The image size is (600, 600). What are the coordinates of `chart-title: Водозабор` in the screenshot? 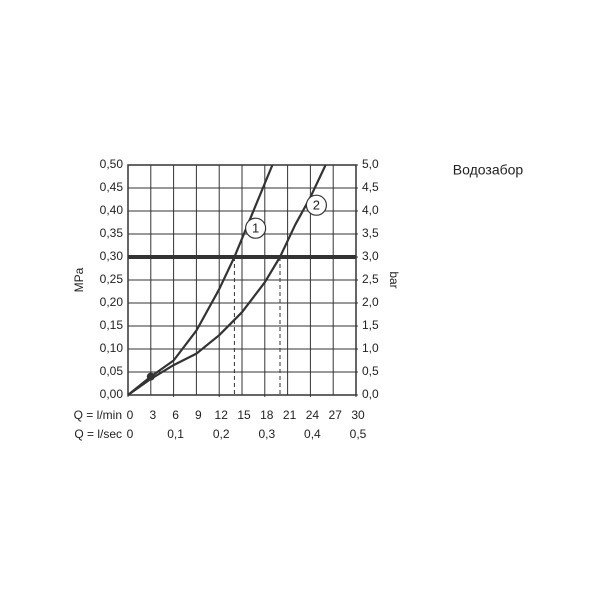 It's located at (488, 170).